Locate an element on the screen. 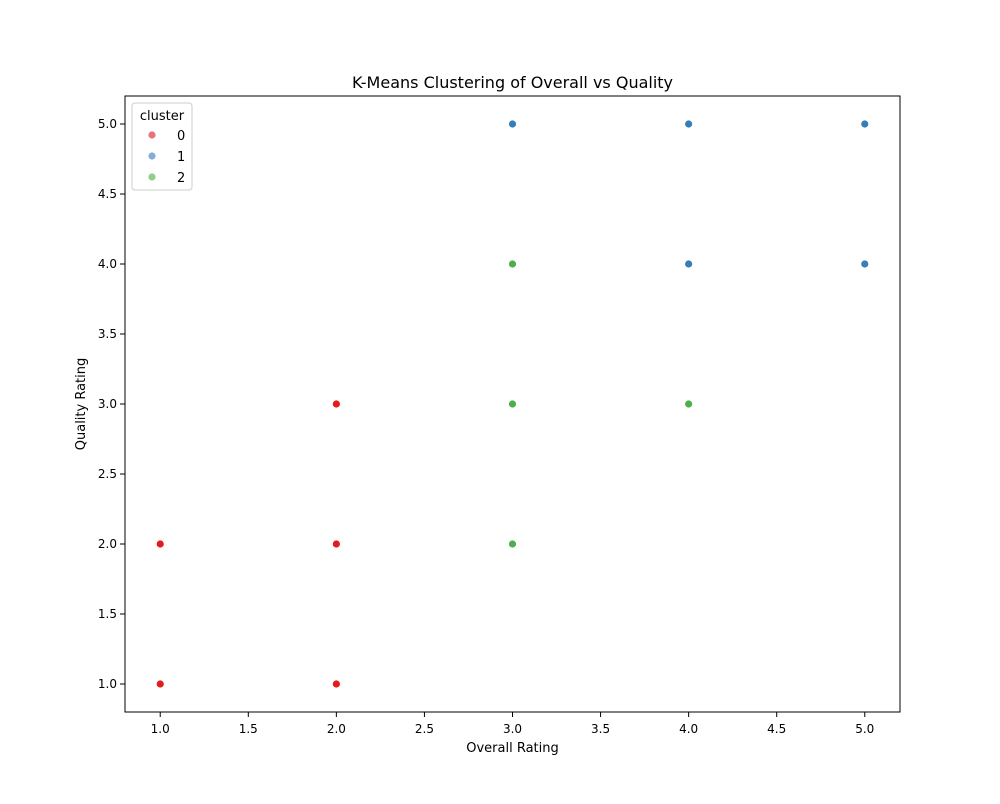 This screenshot has width=1000, height=804. x-axis: 1.0 1.5 2.0 2.5 3.0 3.5 4.0 4.5 5.0 is located at coordinates (512, 724).